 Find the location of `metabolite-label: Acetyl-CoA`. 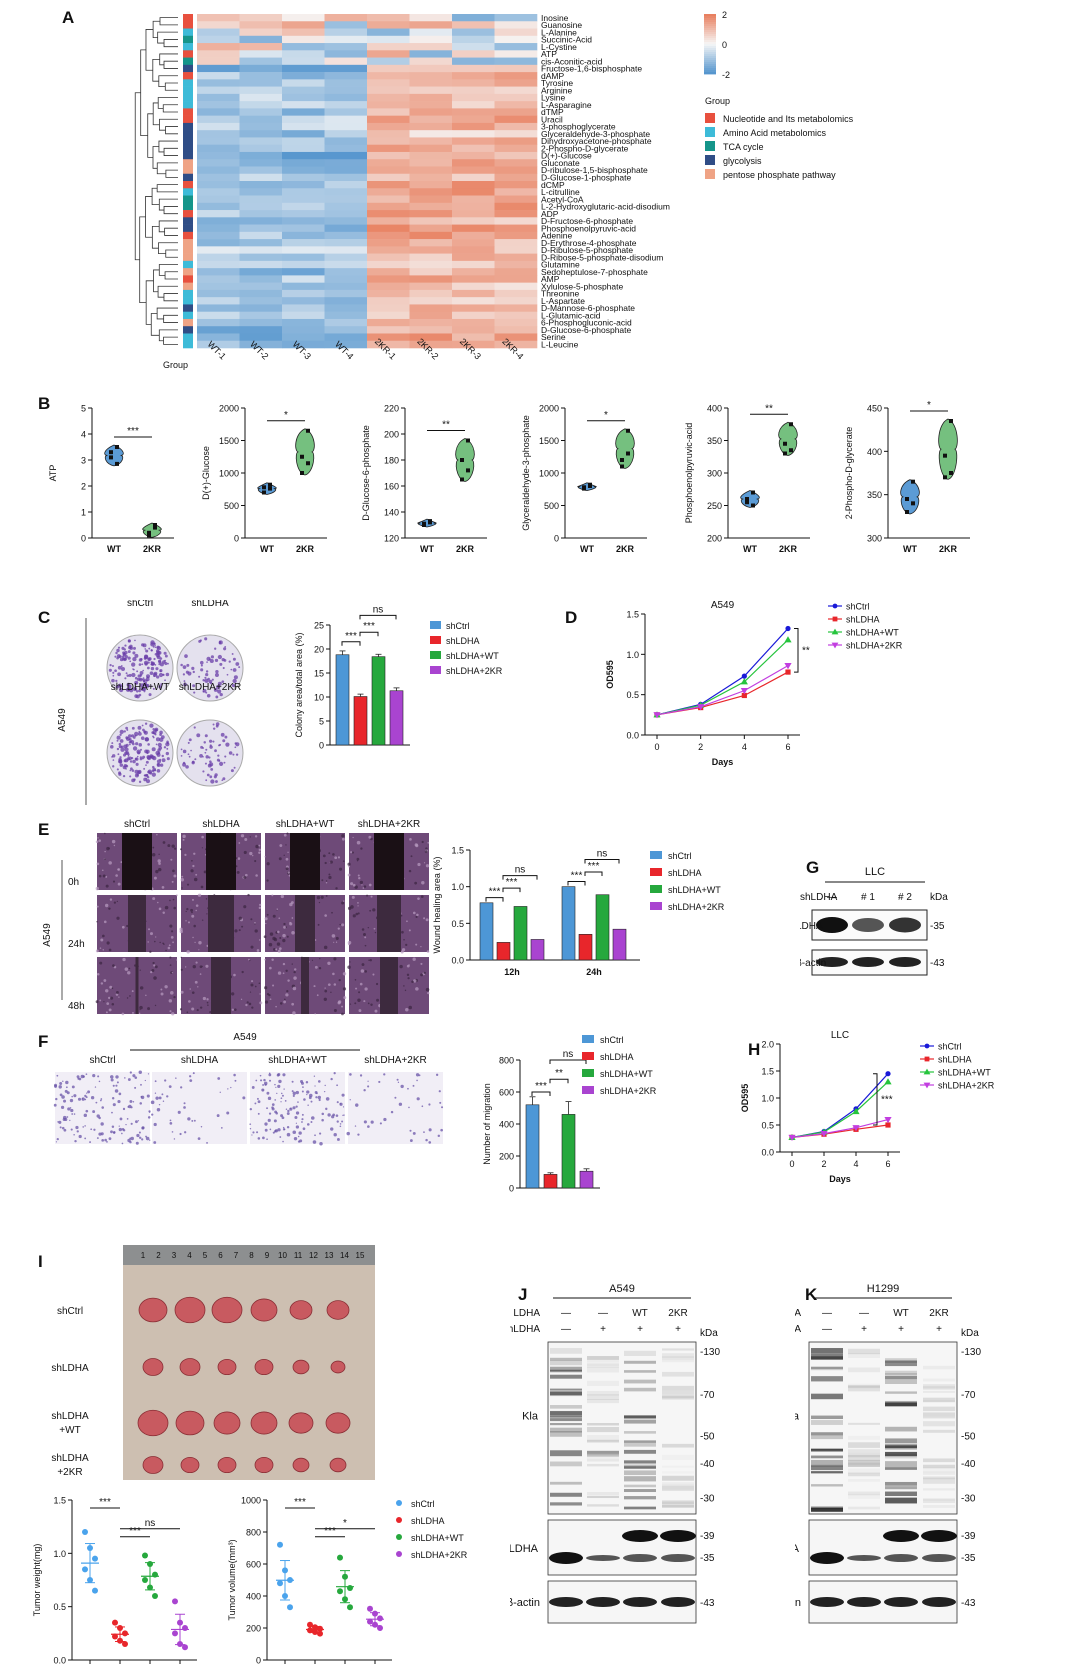

metabolite-label: Acetyl-CoA is located at coordinates (562, 199).